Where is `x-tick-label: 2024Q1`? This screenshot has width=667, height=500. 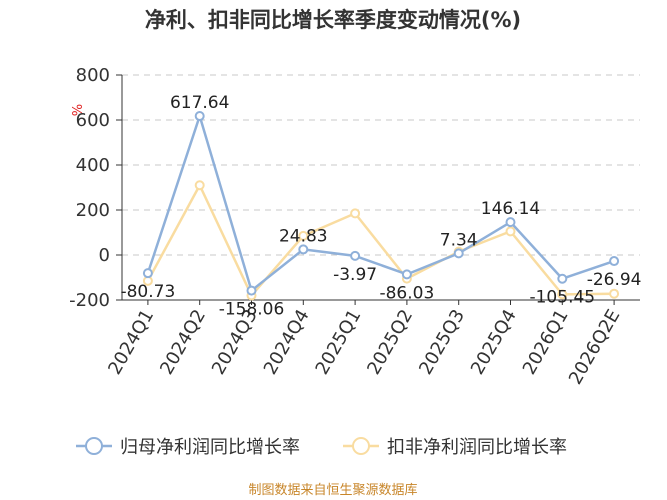 x-tick-label: 2024Q1 is located at coordinates (131, 342).